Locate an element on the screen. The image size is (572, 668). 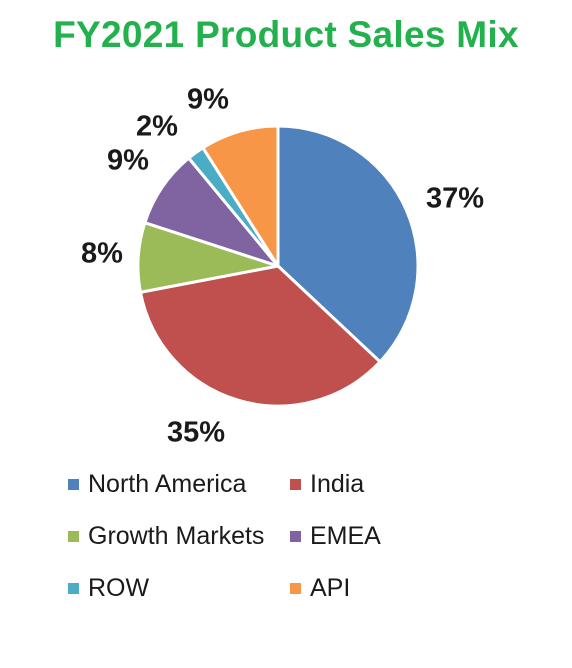
pie-slice-api is located at coordinates (240, 196).